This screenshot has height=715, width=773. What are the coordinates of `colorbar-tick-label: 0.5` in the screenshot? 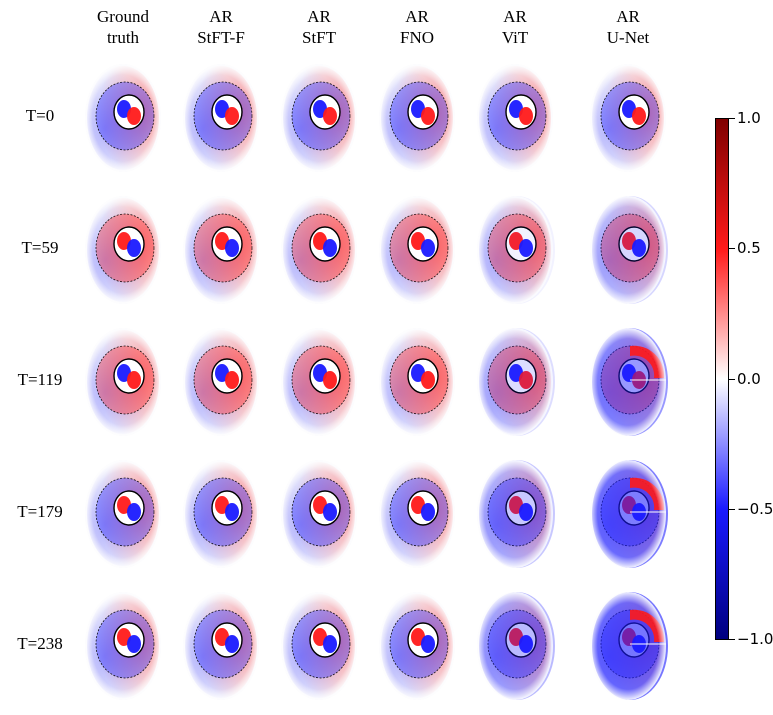 It's located at (749, 248).